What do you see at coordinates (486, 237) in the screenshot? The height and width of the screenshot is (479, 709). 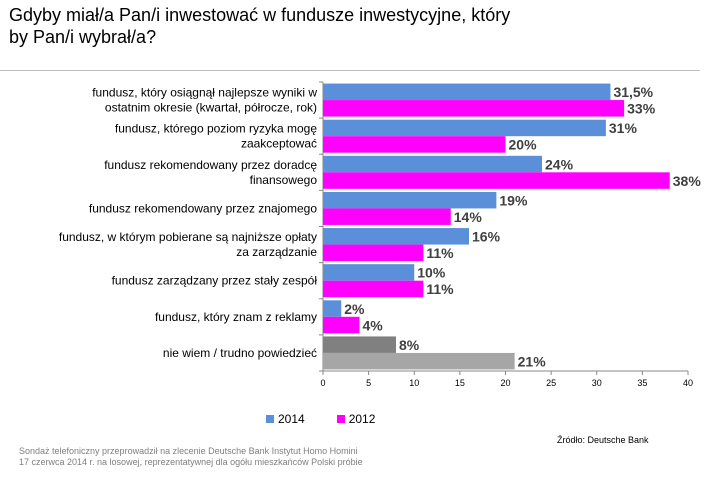 I see `data-label-2014-4: 16%` at bounding box center [486, 237].